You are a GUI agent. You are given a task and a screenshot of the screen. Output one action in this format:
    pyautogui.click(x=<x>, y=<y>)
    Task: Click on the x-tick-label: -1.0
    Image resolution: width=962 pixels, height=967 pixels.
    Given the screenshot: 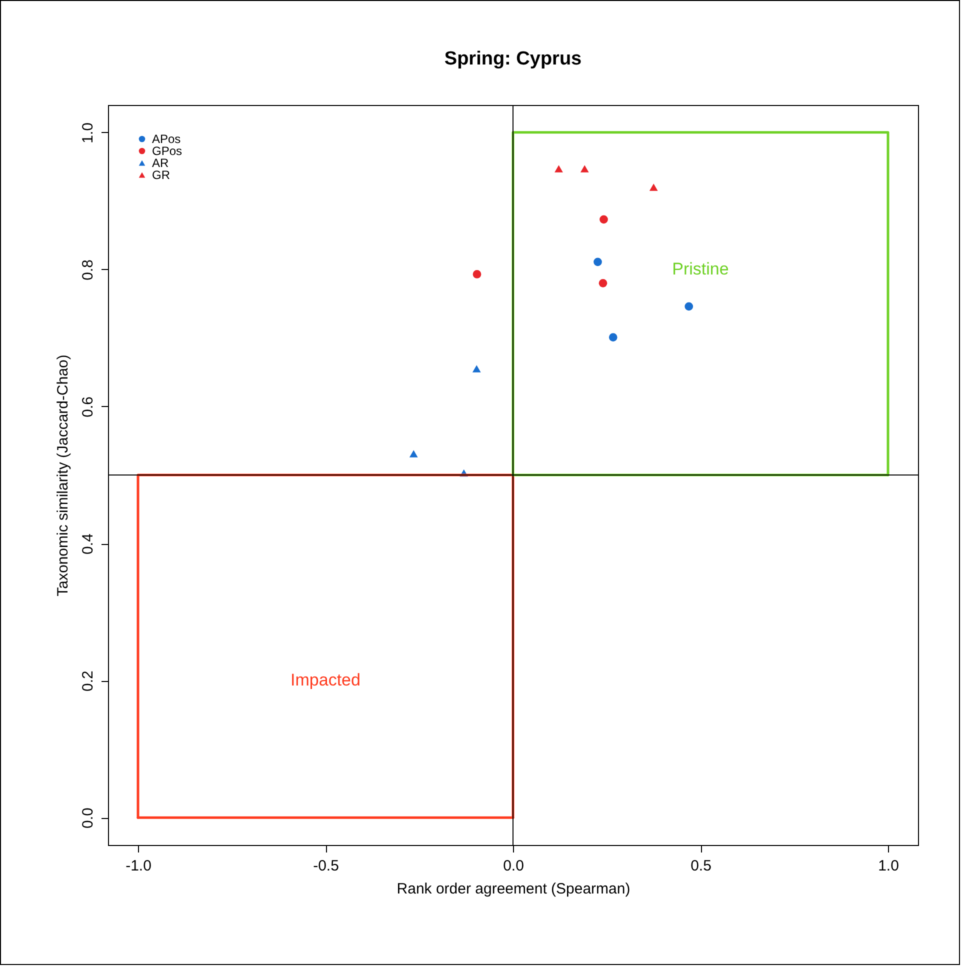 What is the action you would take?
    pyautogui.click(x=139, y=866)
    